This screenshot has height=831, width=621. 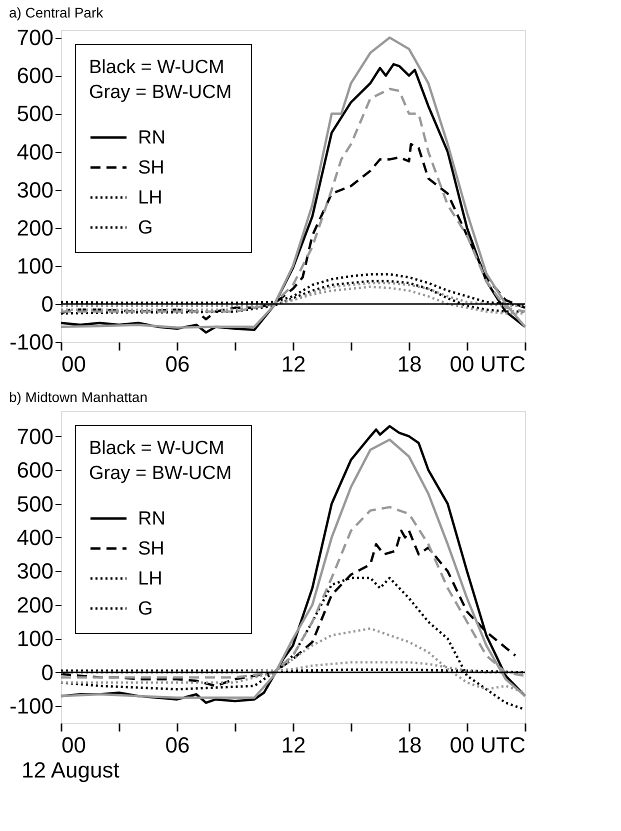 I want to click on x-axis-title: 12 August, so click(x=71, y=770).